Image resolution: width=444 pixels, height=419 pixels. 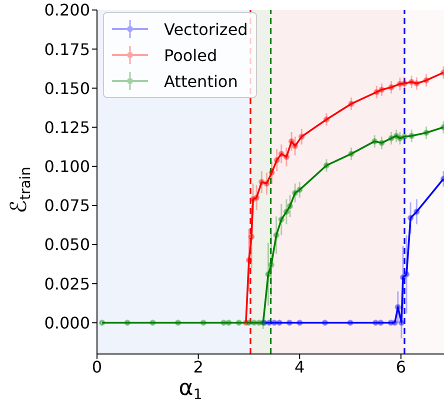 I want to click on x-tick-label: 4, so click(x=299, y=366).